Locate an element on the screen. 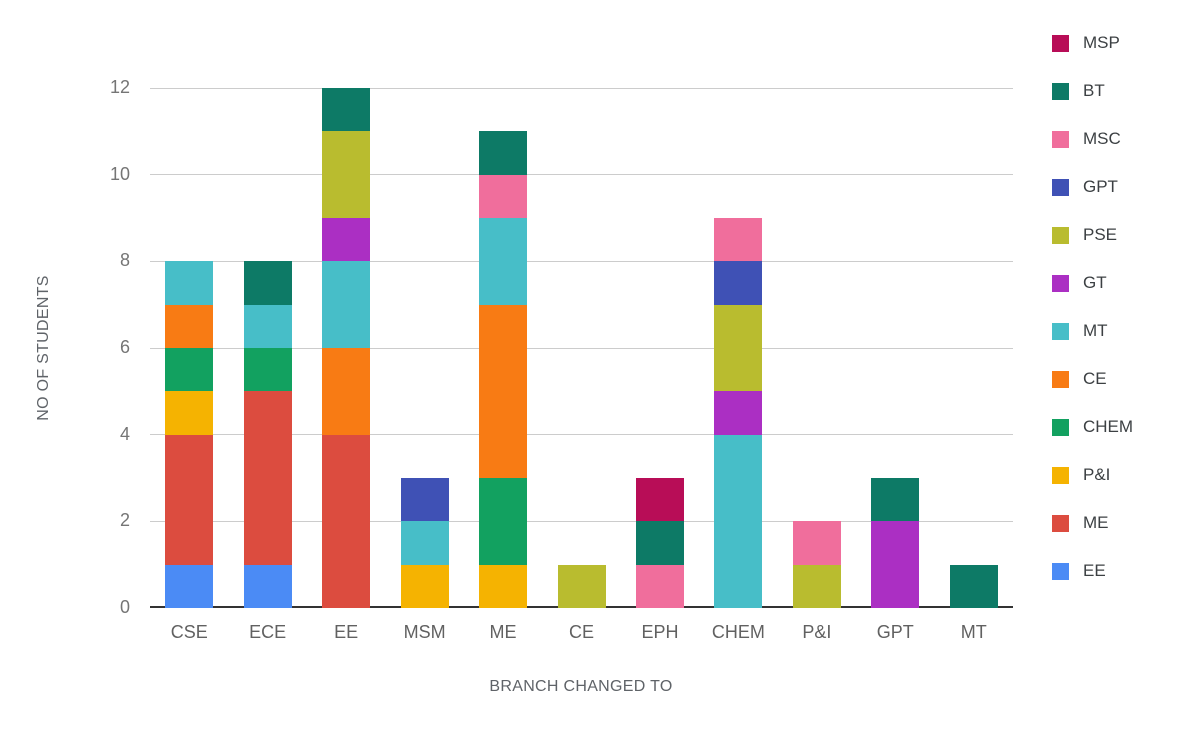 The image size is (1200, 742). legend-item-GPT: GPT is located at coordinates (1092, 187).